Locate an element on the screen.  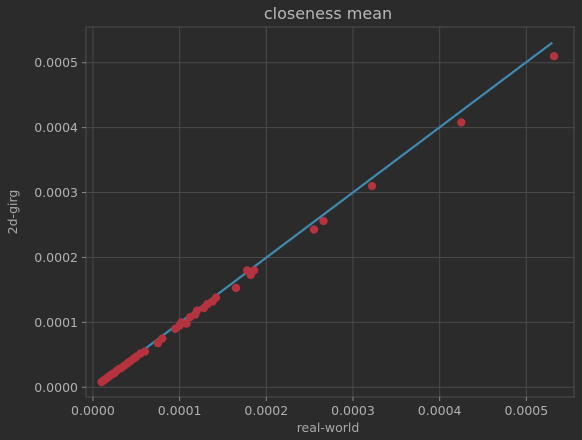
x-tick-label: 0.0005 is located at coordinates (526, 410).